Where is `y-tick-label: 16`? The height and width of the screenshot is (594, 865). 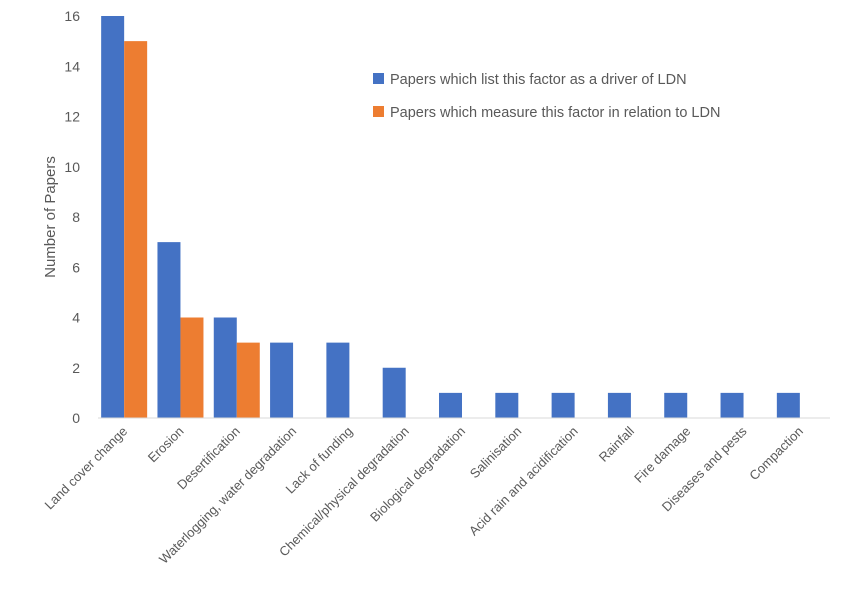 y-tick-label: 16 is located at coordinates (72, 16).